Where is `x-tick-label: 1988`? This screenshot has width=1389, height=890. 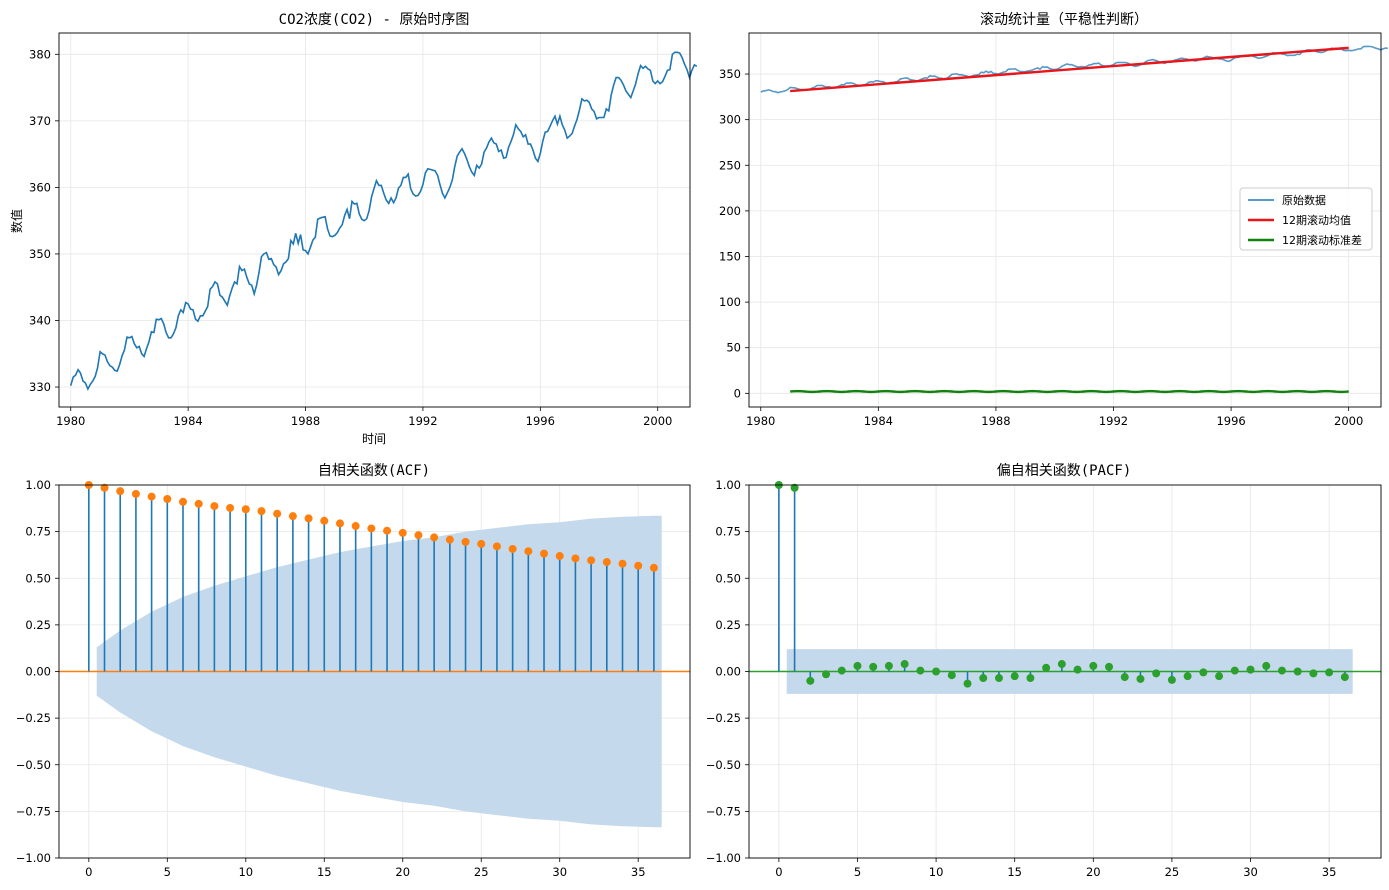 x-tick-label: 1988 is located at coordinates (305, 421).